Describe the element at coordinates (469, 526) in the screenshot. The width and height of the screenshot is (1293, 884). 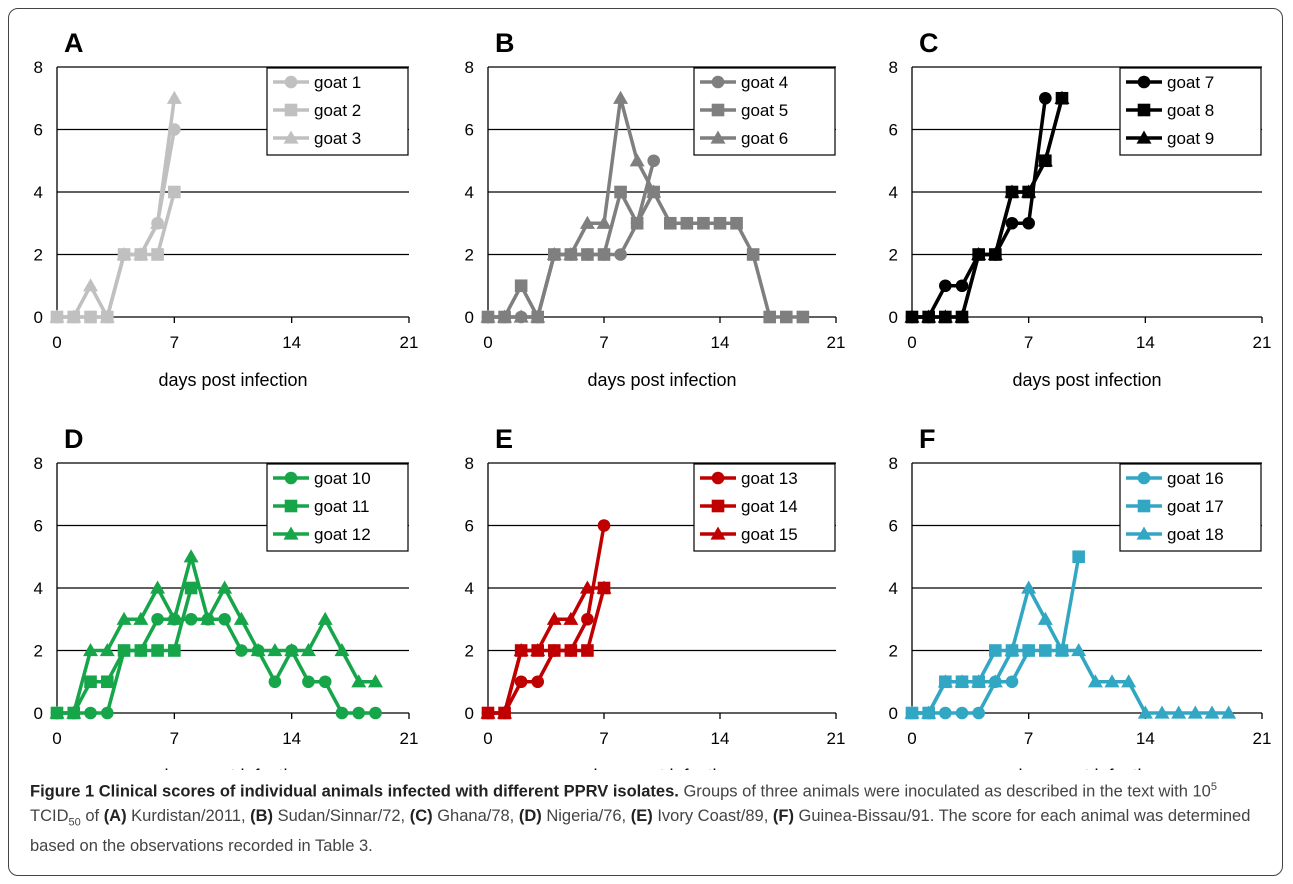
I see `y-tick-label: 6` at that location.